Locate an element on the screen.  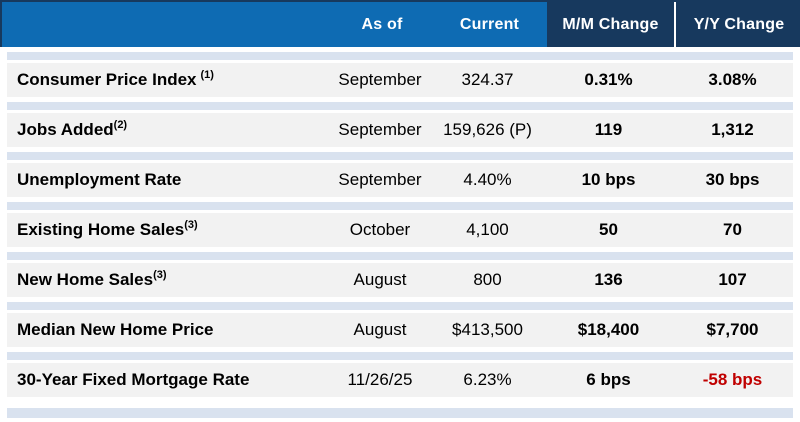
header-cell-mm-change: M/M Change is located at coordinates (610, 24).